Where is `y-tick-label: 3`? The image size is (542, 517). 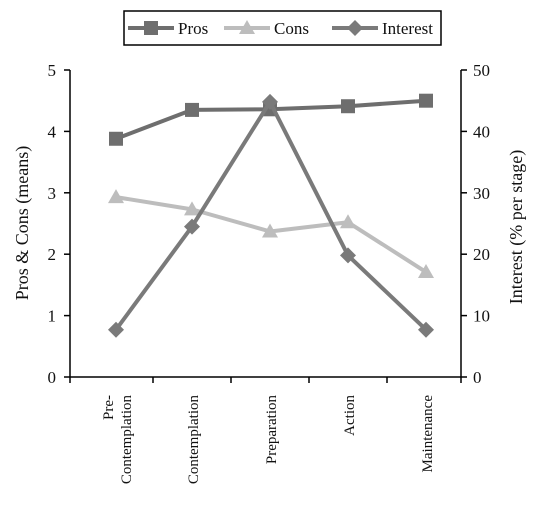
y-tick-label: 3 is located at coordinates (52, 193).